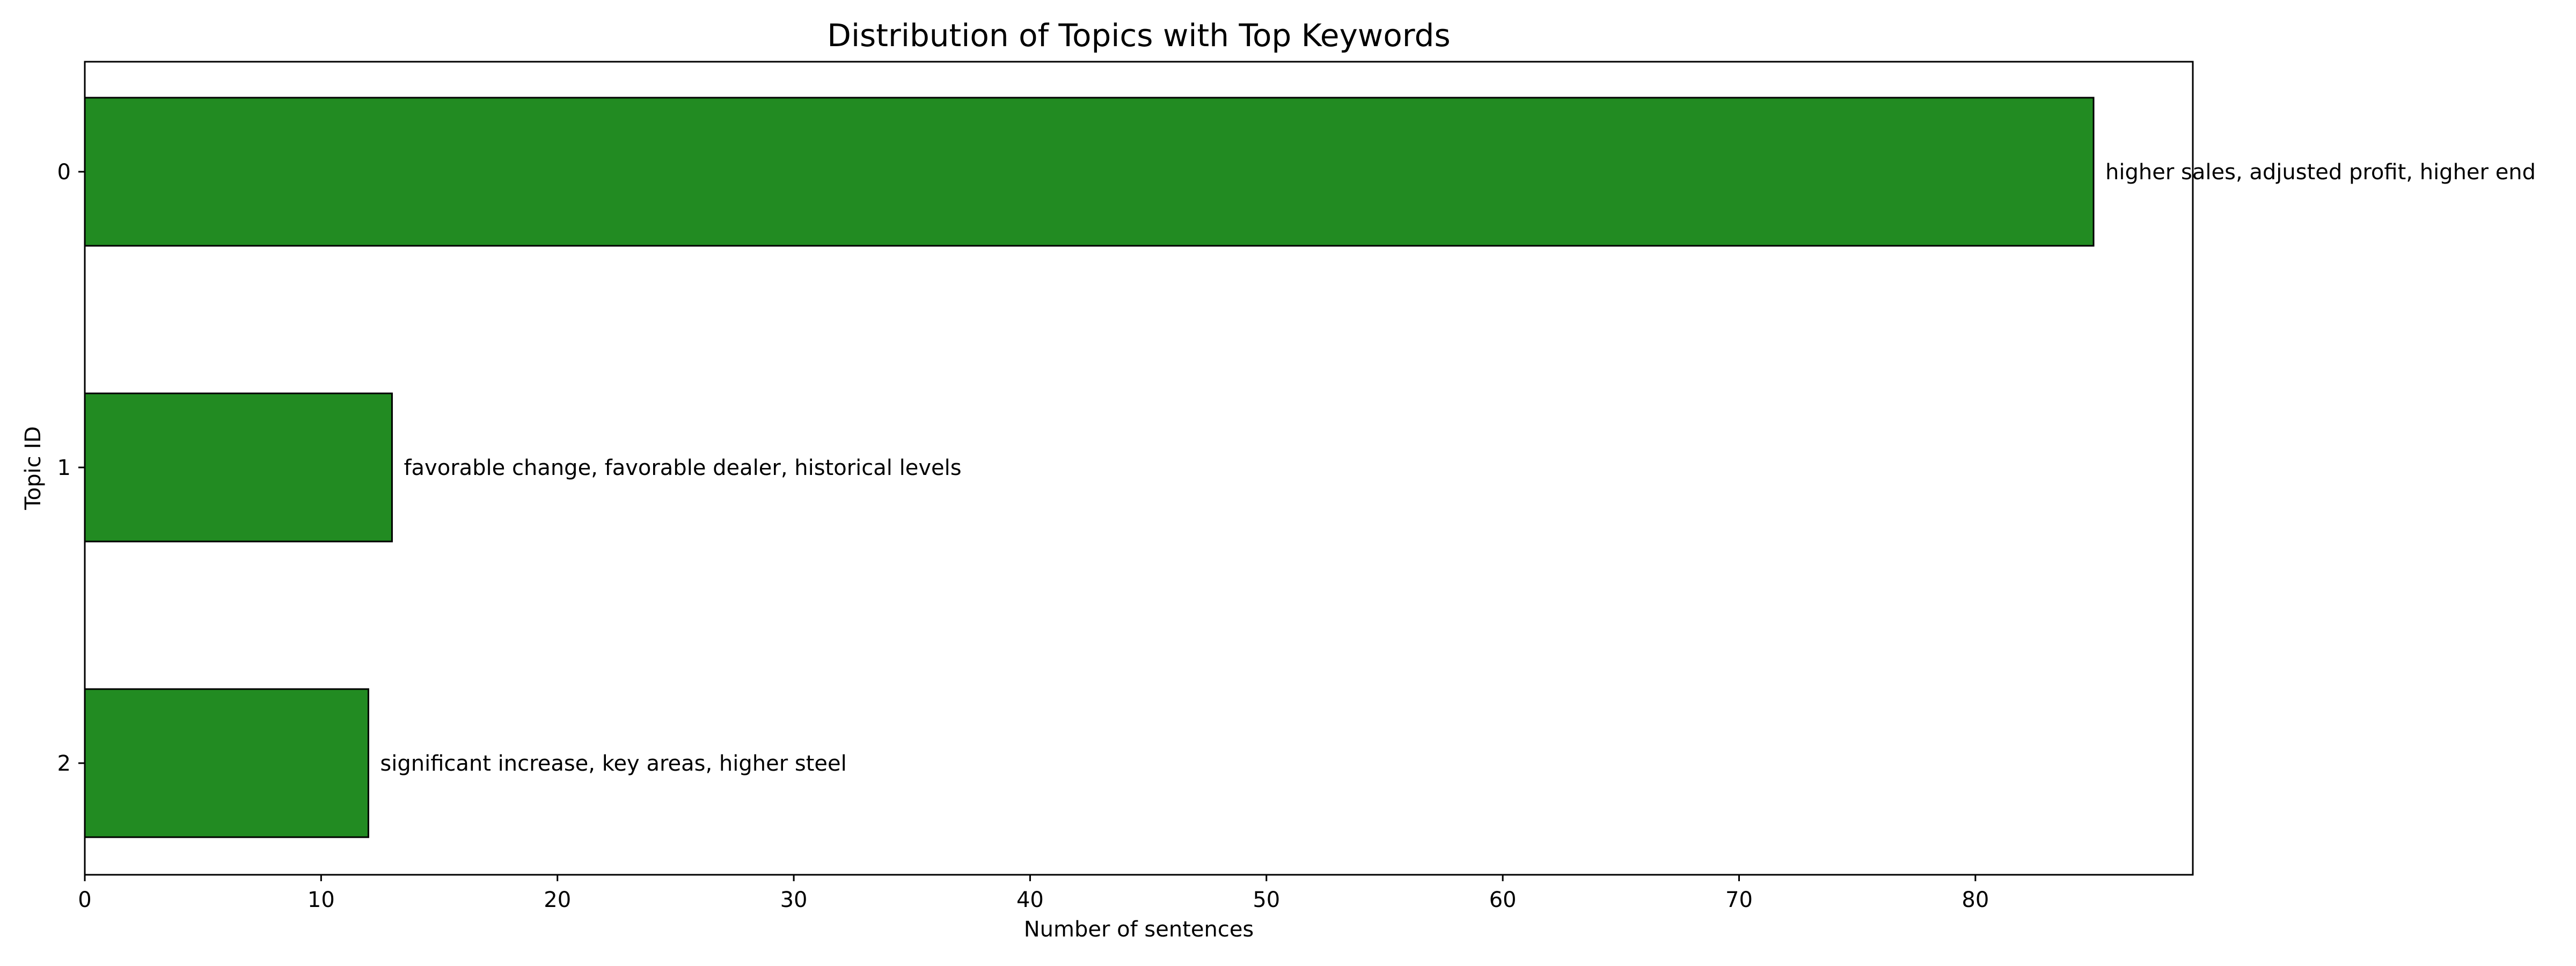 The height and width of the screenshot is (966, 2576). I want to click on x-tick-label: 80, so click(1975, 900).